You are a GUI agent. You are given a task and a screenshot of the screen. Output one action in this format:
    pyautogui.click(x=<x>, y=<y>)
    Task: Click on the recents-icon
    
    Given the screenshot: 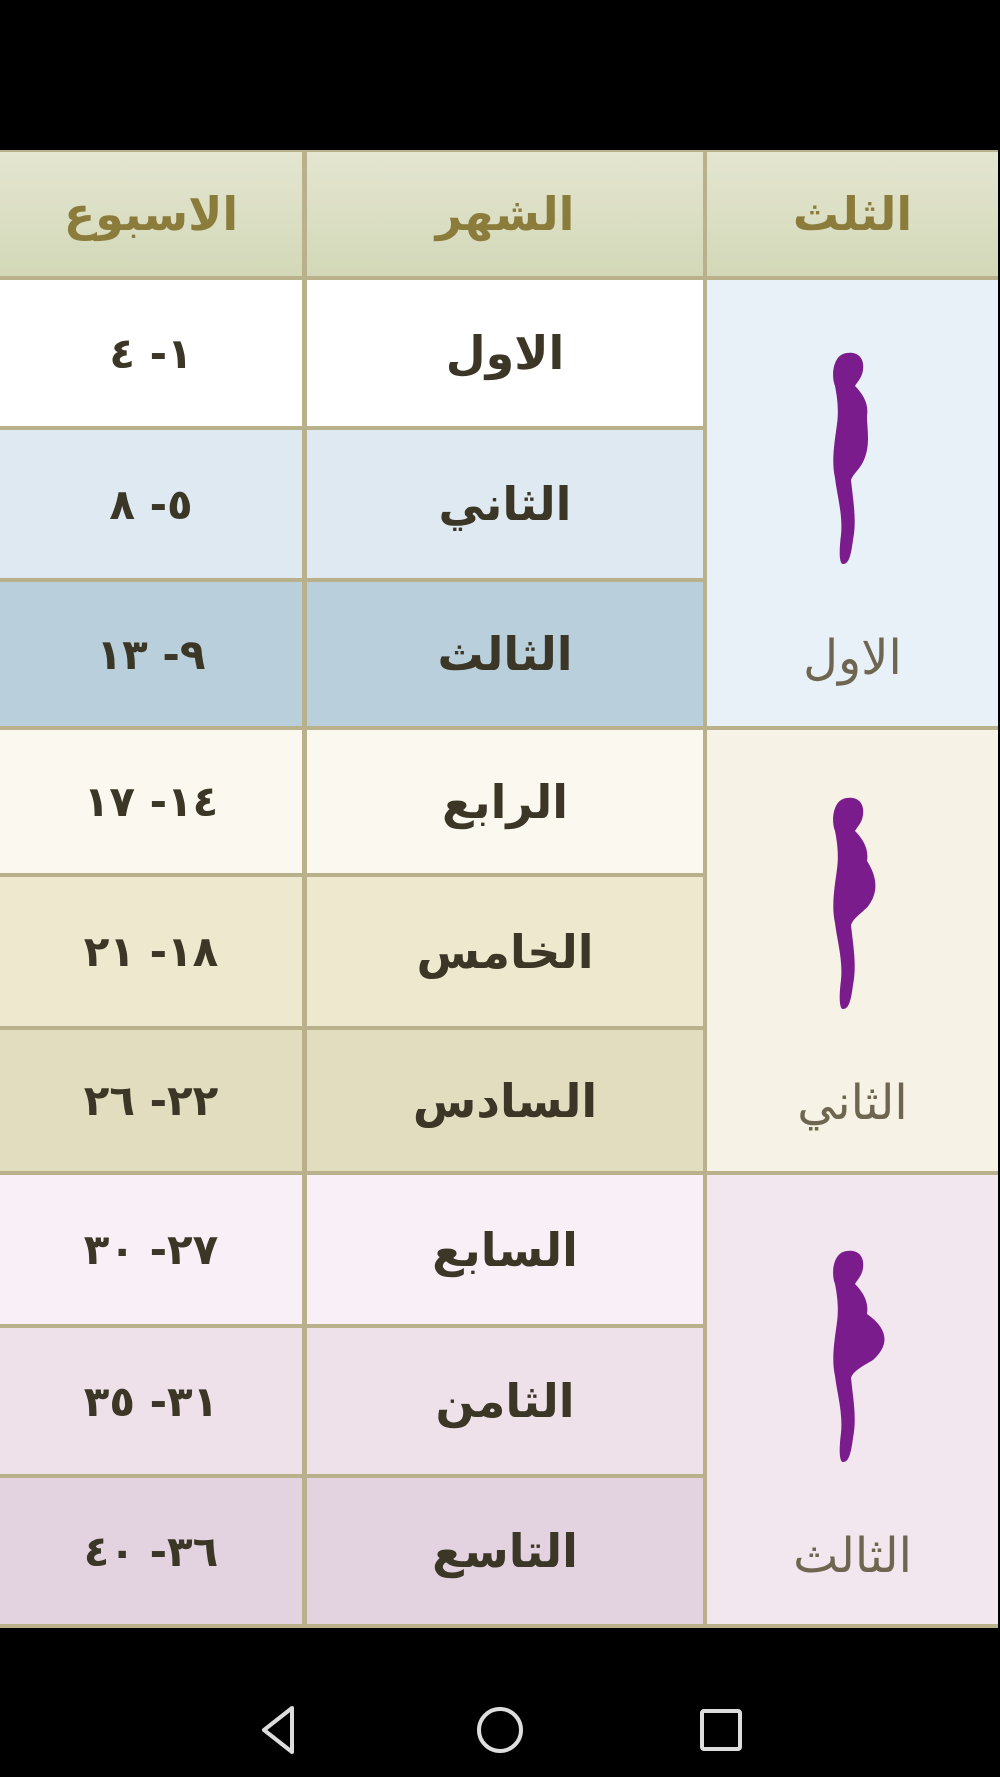 What is the action you would take?
    pyautogui.click(x=721, y=1730)
    